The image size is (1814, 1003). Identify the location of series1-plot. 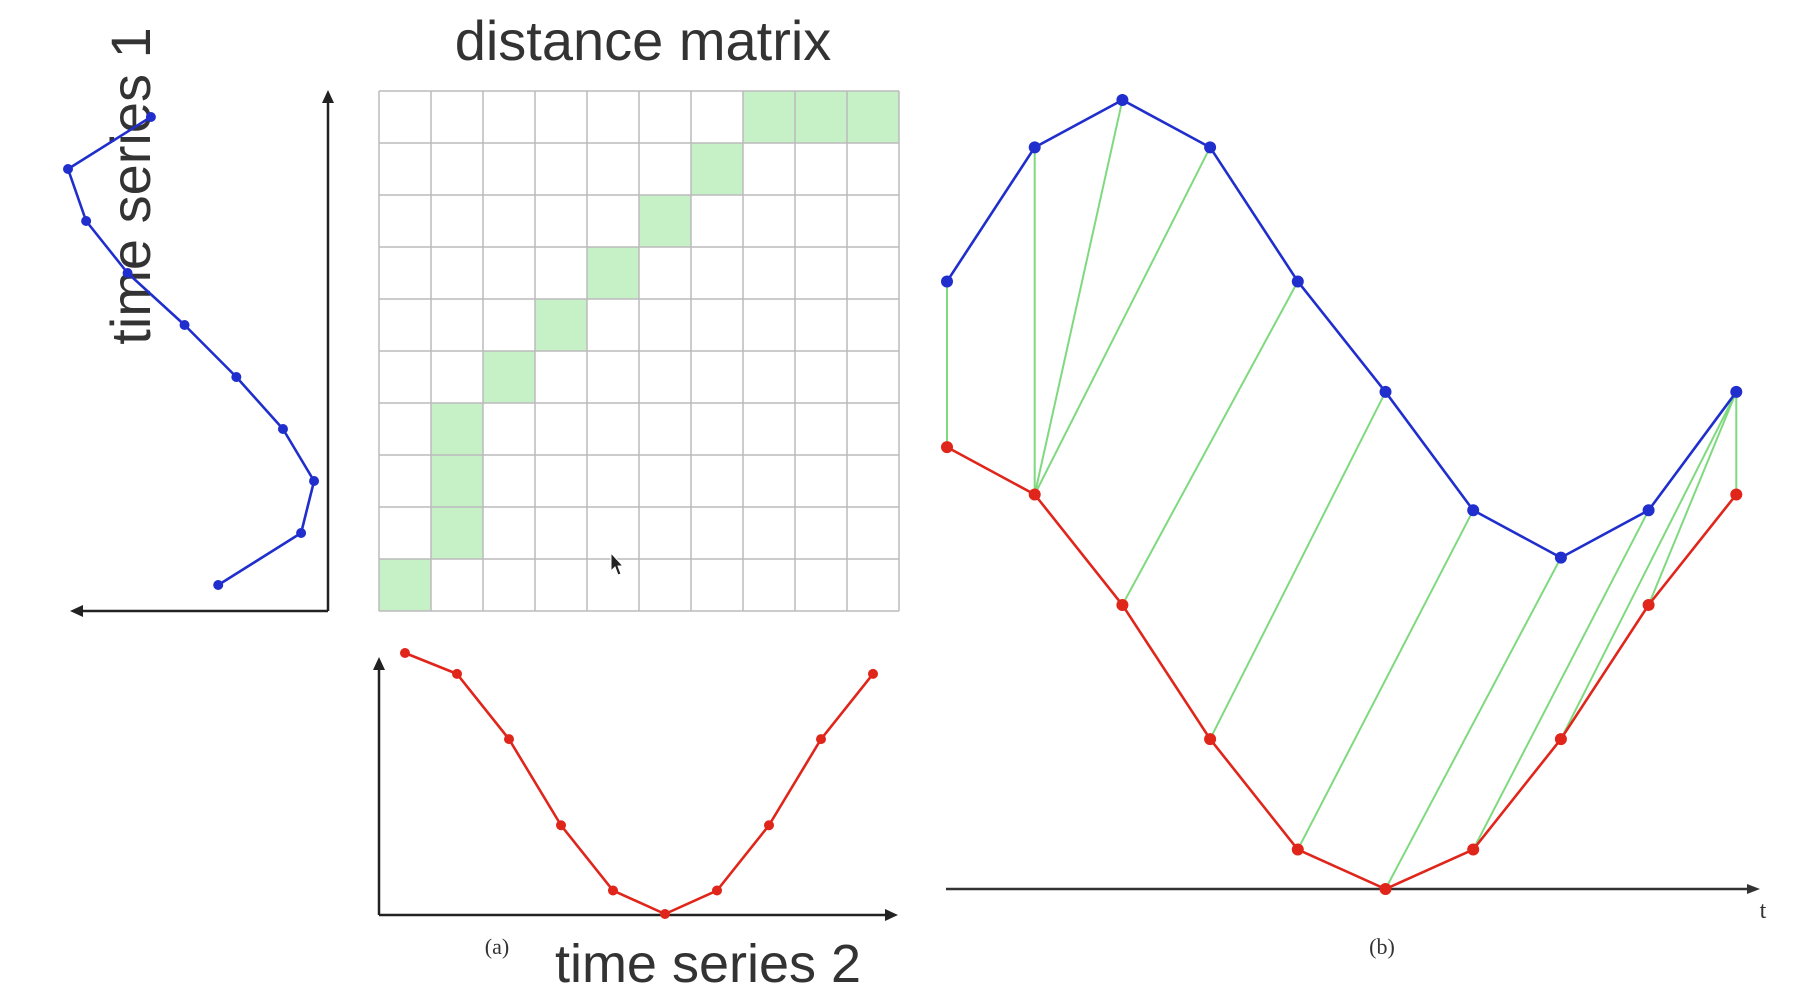
(198, 353).